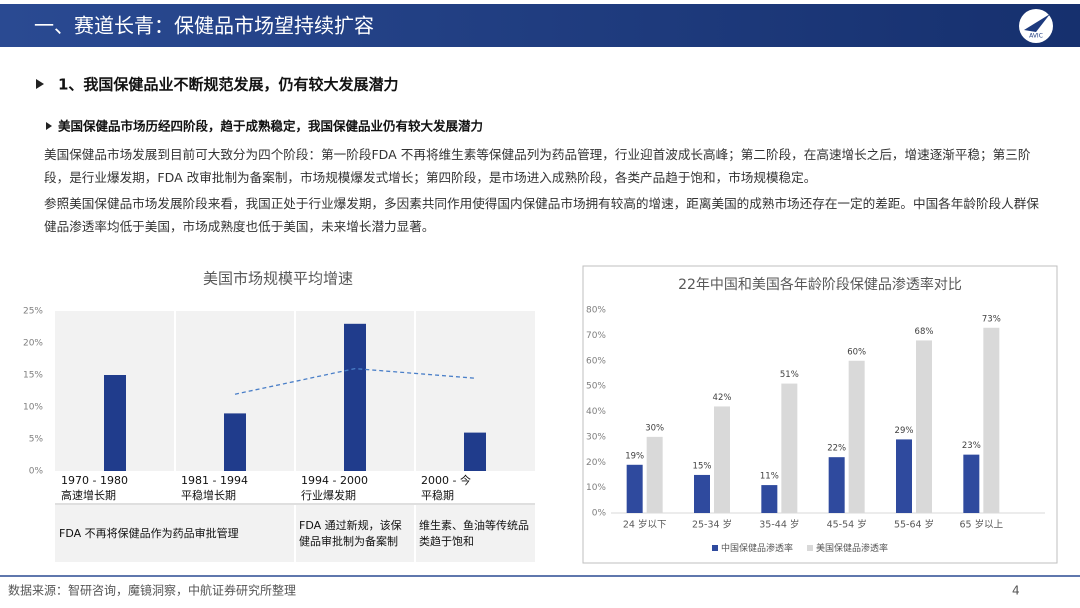 The height and width of the screenshot is (608, 1080). What do you see at coordinates (596, 387) in the screenshot?
I see `y-tick-label: 50%` at bounding box center [596, 387].